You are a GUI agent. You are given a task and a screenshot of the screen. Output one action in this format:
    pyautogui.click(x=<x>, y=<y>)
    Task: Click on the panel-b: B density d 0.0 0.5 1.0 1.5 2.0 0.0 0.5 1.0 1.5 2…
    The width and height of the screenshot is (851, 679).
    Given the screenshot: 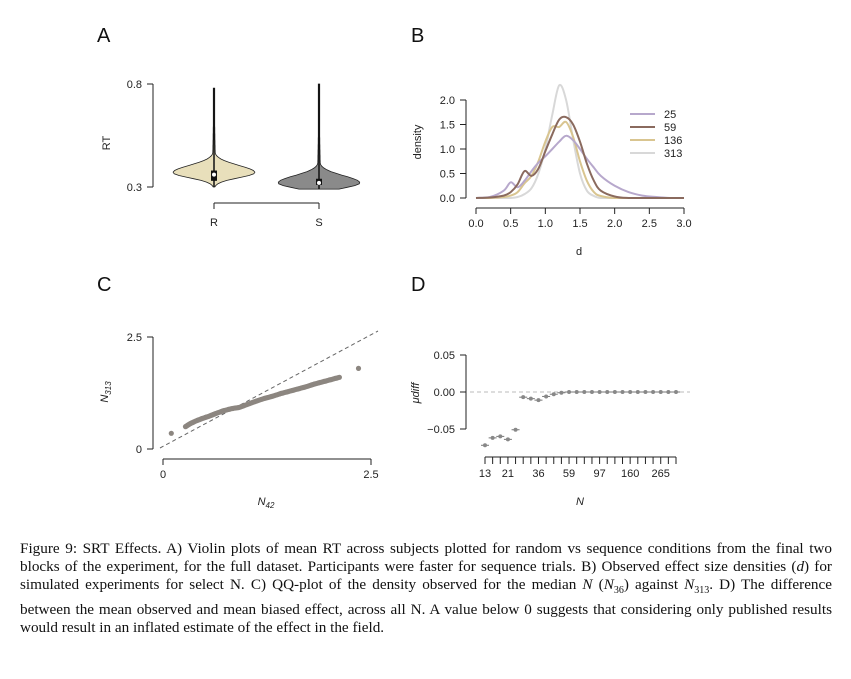 What is the action you would take?
    pyautogui.click(x=551, y=141)
    